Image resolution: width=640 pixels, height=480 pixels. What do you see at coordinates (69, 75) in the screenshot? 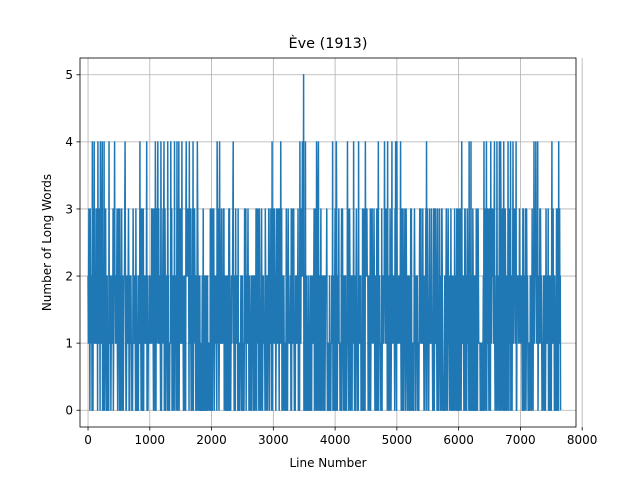
I see `y-tick-label: 5` at bounding box center [69, 75].